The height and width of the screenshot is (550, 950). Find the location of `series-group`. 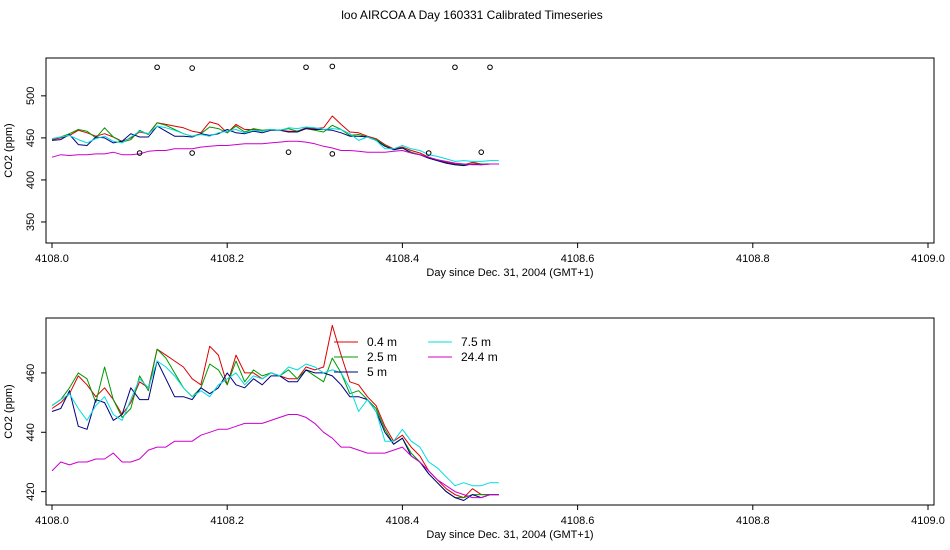

series-group is located at coordinates (275, 141).